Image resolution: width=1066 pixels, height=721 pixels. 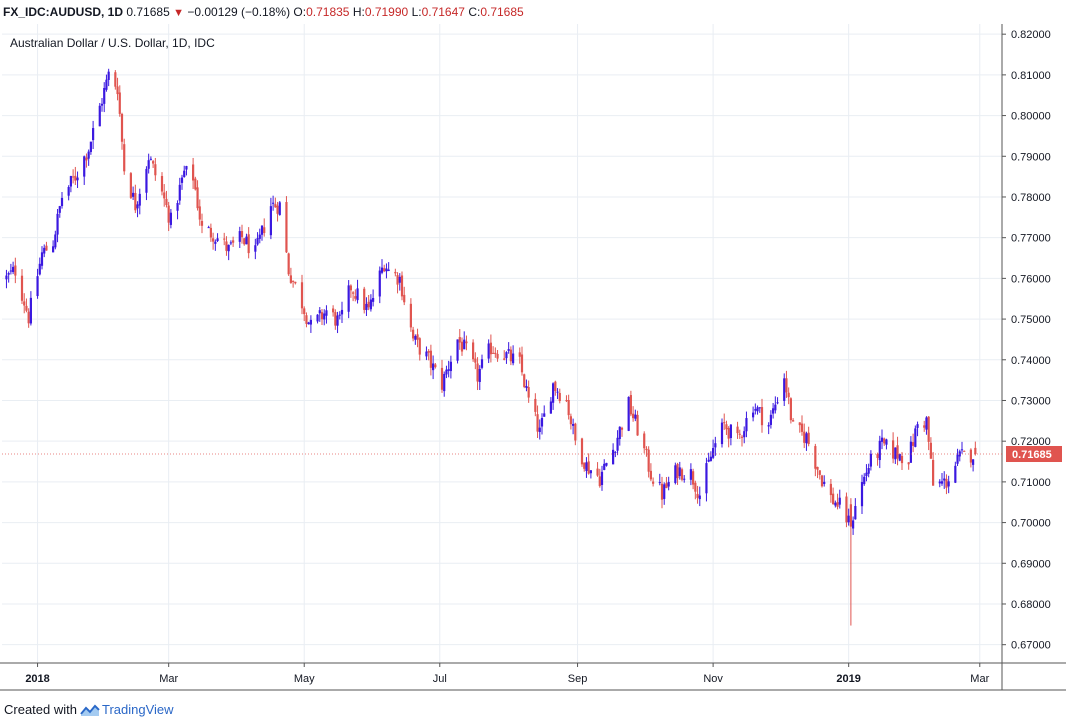 I want to click on created-with-label: Created with, so click(x=40, y=709).